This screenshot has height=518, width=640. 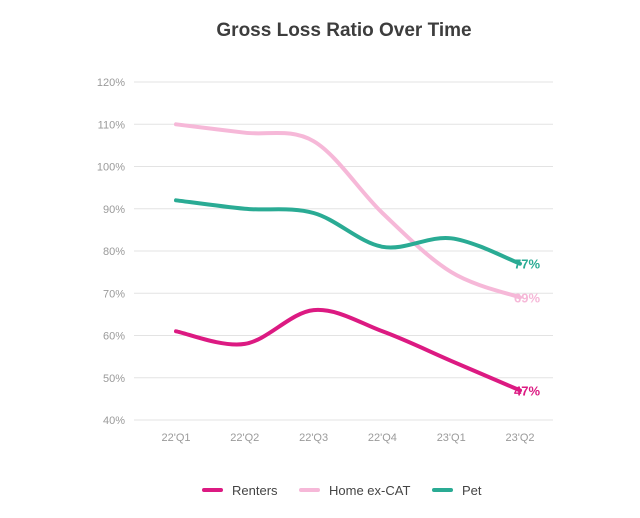 What do you see at coordinates (369, 490) in the screenshot?
I see `legend-label-home-ex-cat: Home ex-CAT` at bounding box center [369, 490].